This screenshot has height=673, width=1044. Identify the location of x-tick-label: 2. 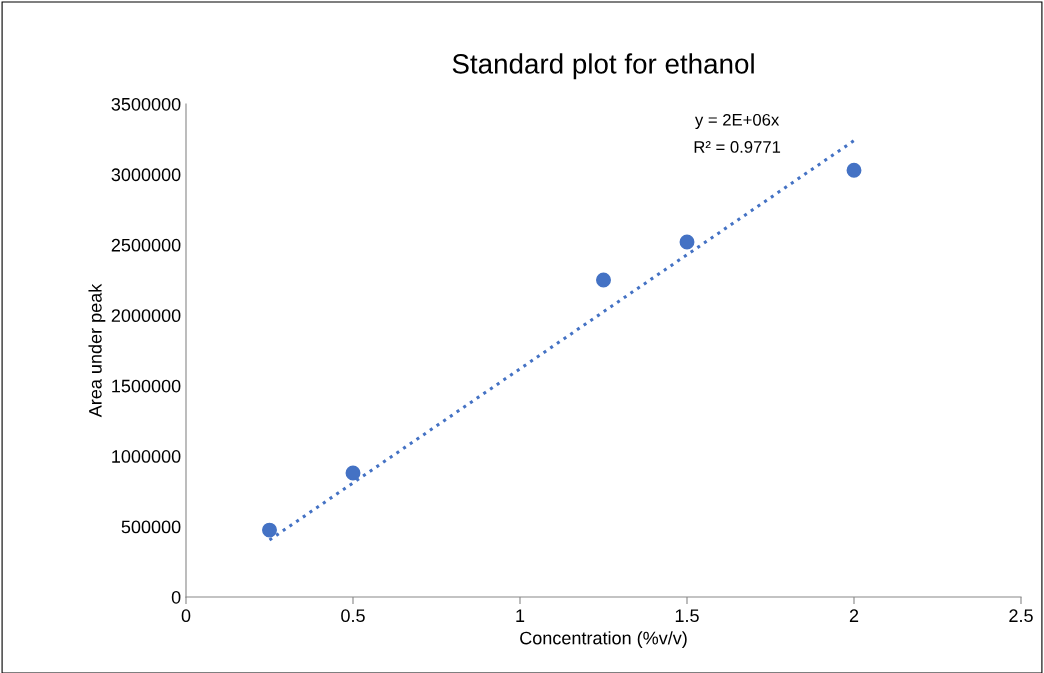
(854, 615).